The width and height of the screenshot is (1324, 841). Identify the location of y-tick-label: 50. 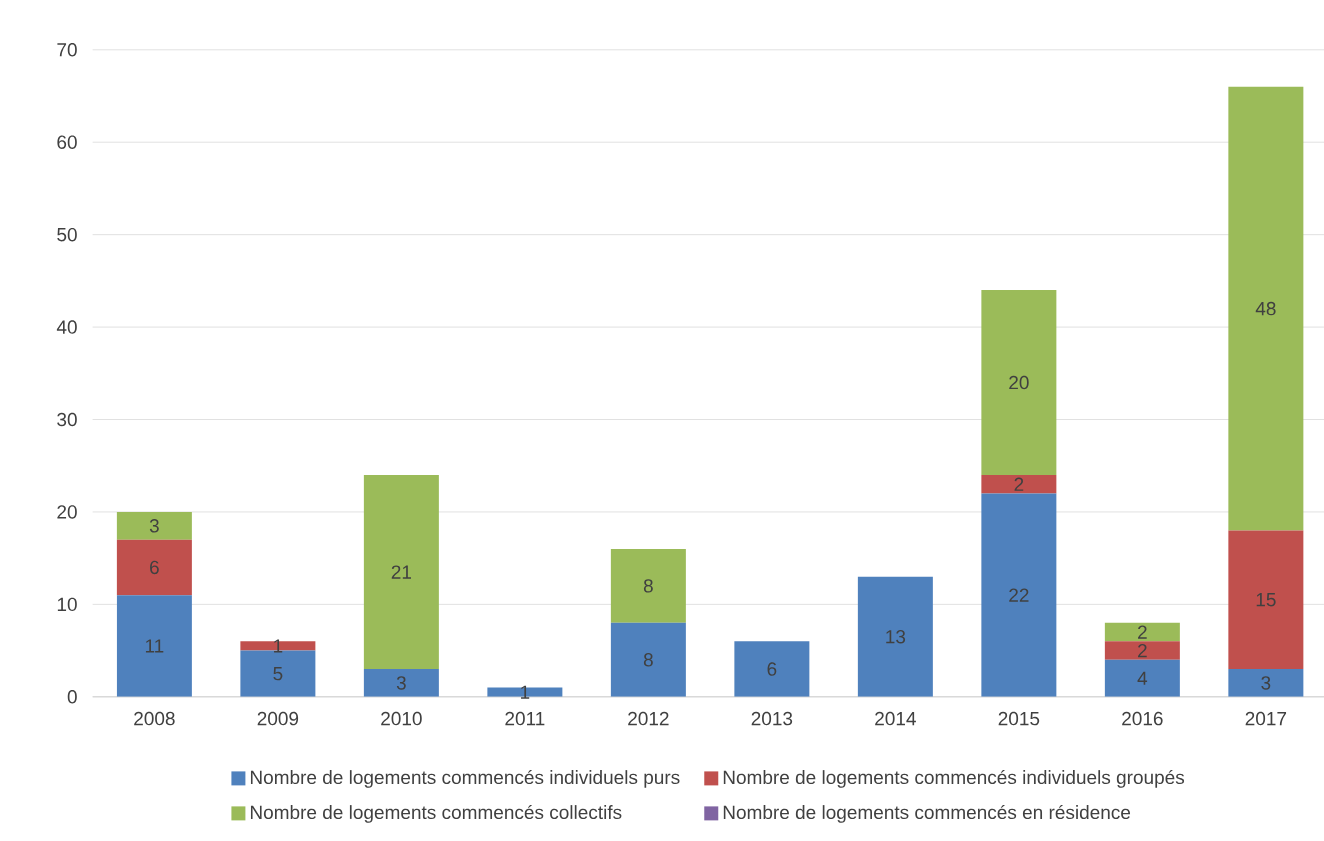
(67, 234).